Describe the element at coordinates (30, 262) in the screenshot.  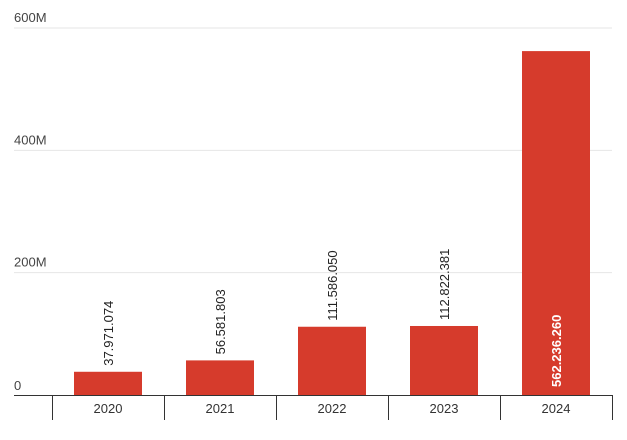
I see `y-tick-label: 200M` at that location.